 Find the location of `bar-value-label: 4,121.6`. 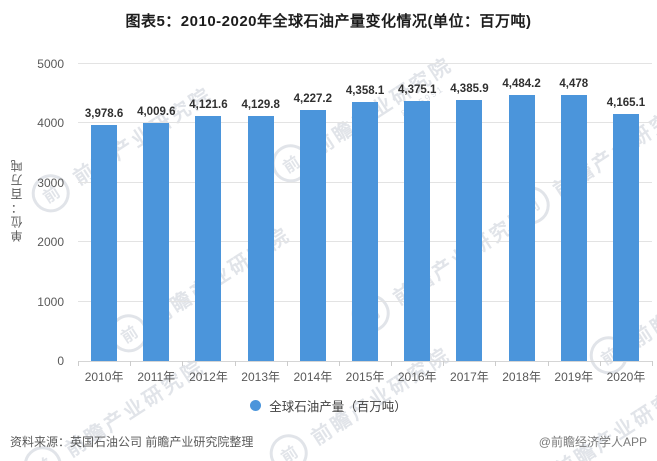

bar-value-label: 4,121.6 is located at coordinates (208, 105).